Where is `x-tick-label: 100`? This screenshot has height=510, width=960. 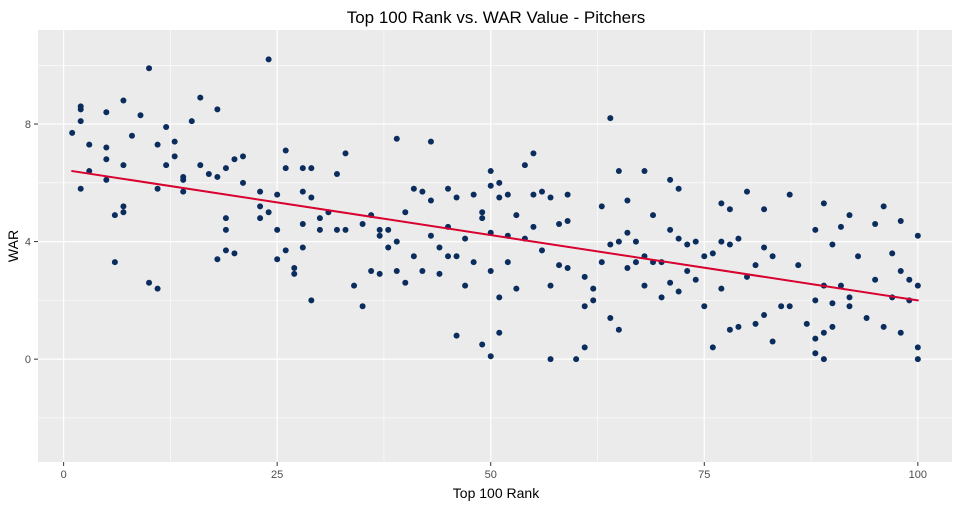 x-tick-label: 100 is located at coordinates (918, 475).